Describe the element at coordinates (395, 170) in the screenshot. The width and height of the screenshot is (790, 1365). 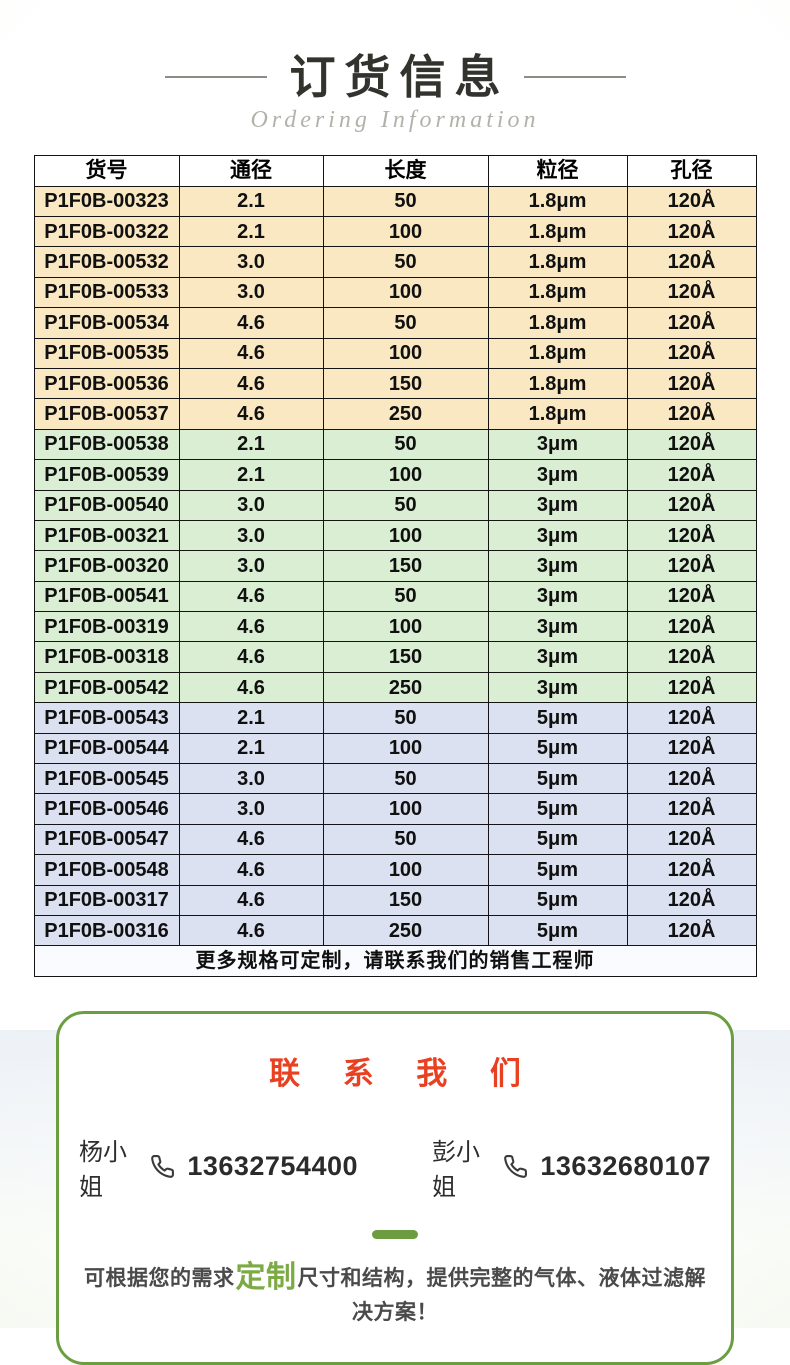
I see `table-header-row: 货号 通径 长度 粒径 孔径` at that location.